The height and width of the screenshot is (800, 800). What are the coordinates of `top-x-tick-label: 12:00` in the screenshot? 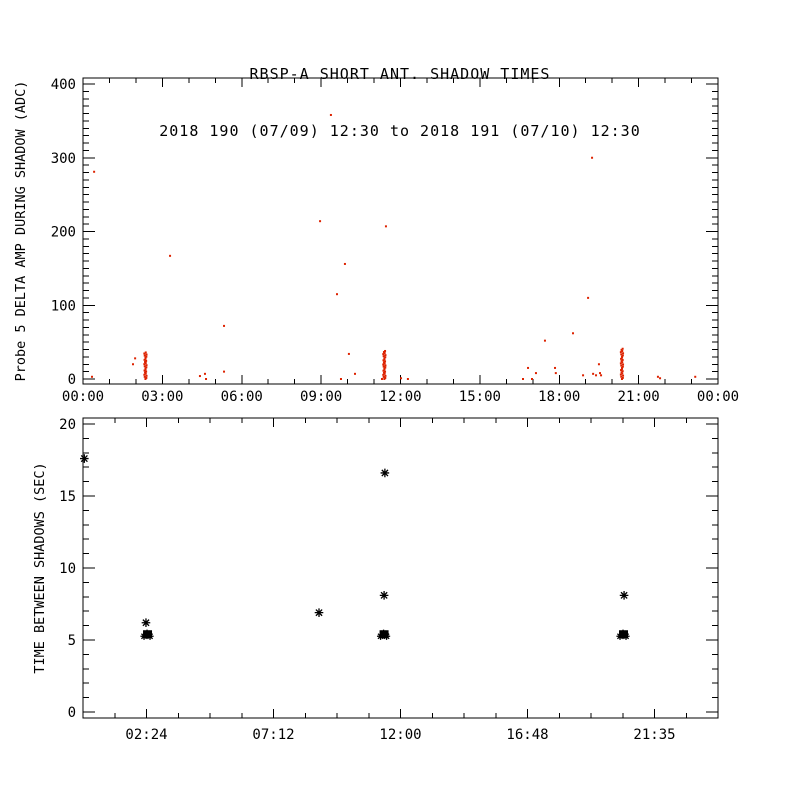 It's located at (400, 397).